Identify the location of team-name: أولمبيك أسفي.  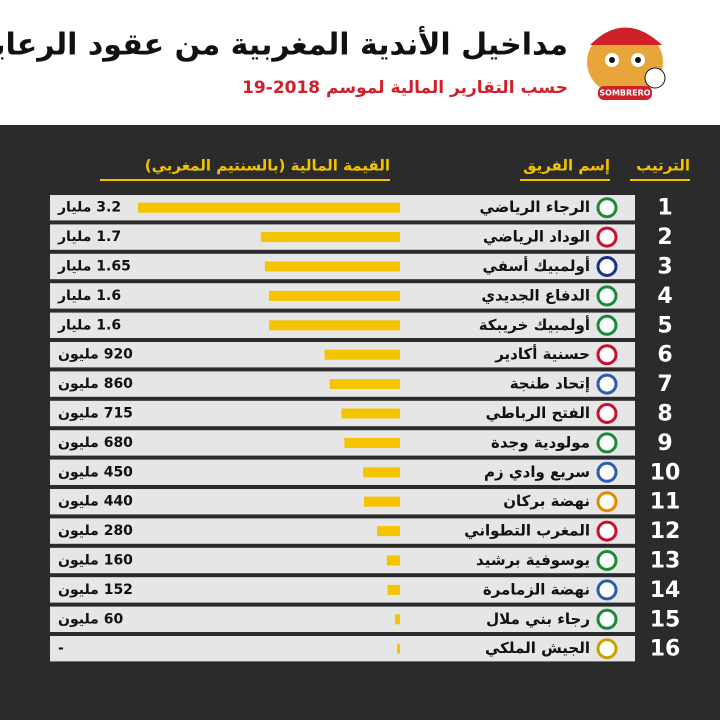
(536, 265).